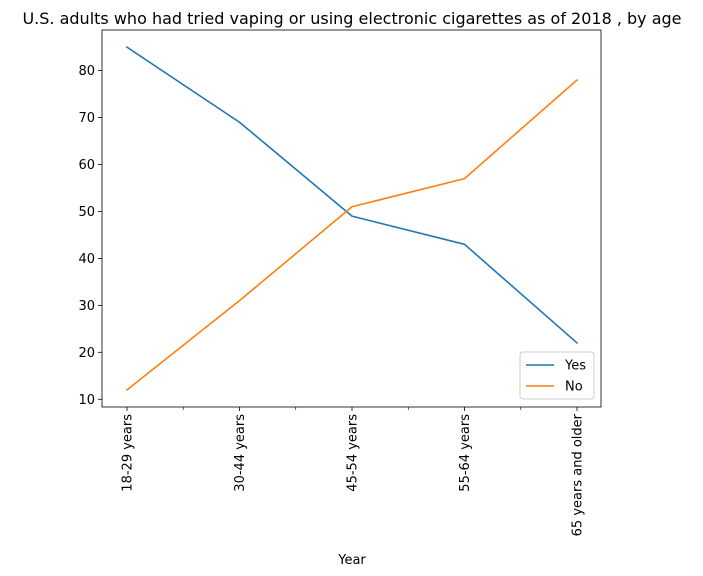 The height and width of the screenshot is (576, 703). What do you see at coordinates (351, 560) in the screenshot?
I see `x-axis-label: Year` at bounding box center [351, 560].